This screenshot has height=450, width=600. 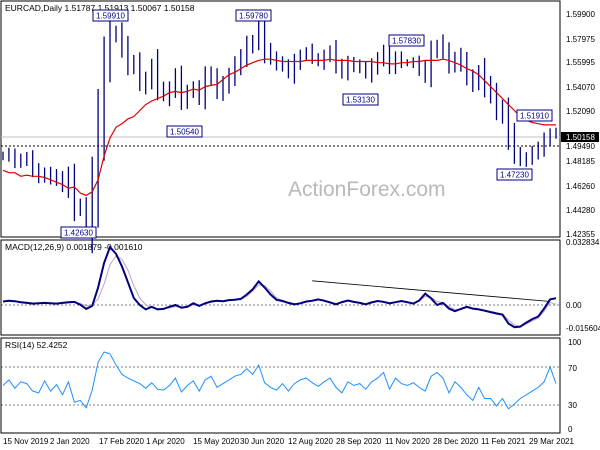 I want to click on x-tick: 17 Feb 2020, so click(x=121, y=441).